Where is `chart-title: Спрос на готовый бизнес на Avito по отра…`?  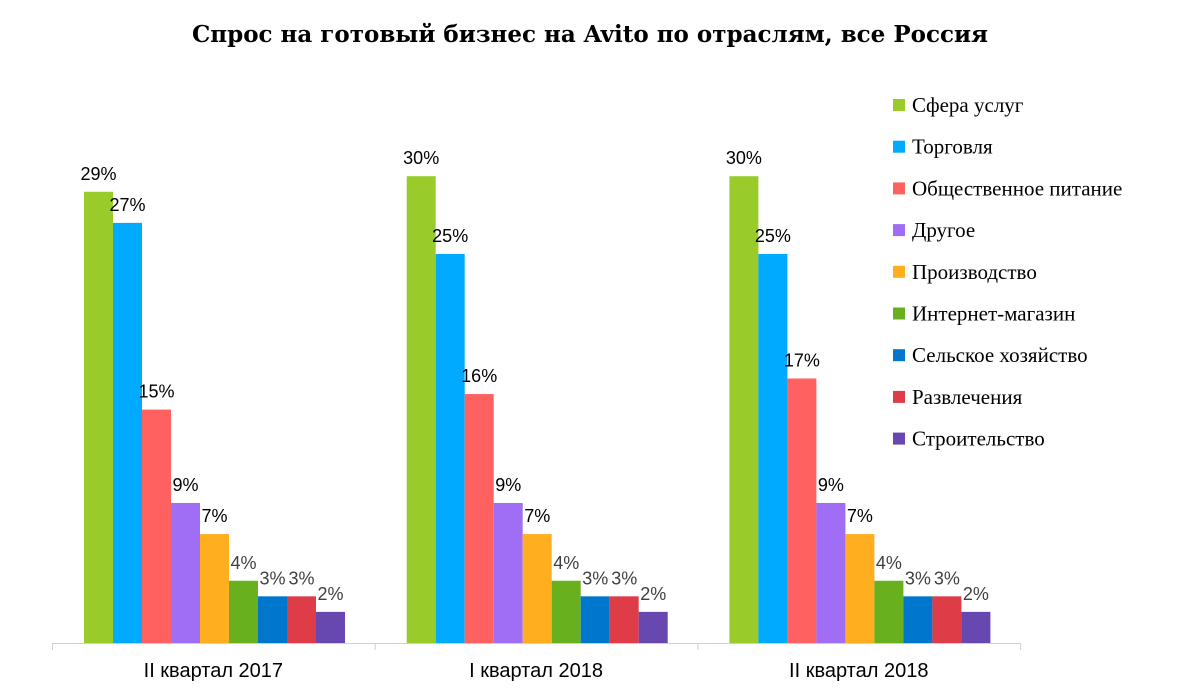
chart-title: Спрос на готовый бизнес на Avito по отра… is located at coordinates (590, 34).